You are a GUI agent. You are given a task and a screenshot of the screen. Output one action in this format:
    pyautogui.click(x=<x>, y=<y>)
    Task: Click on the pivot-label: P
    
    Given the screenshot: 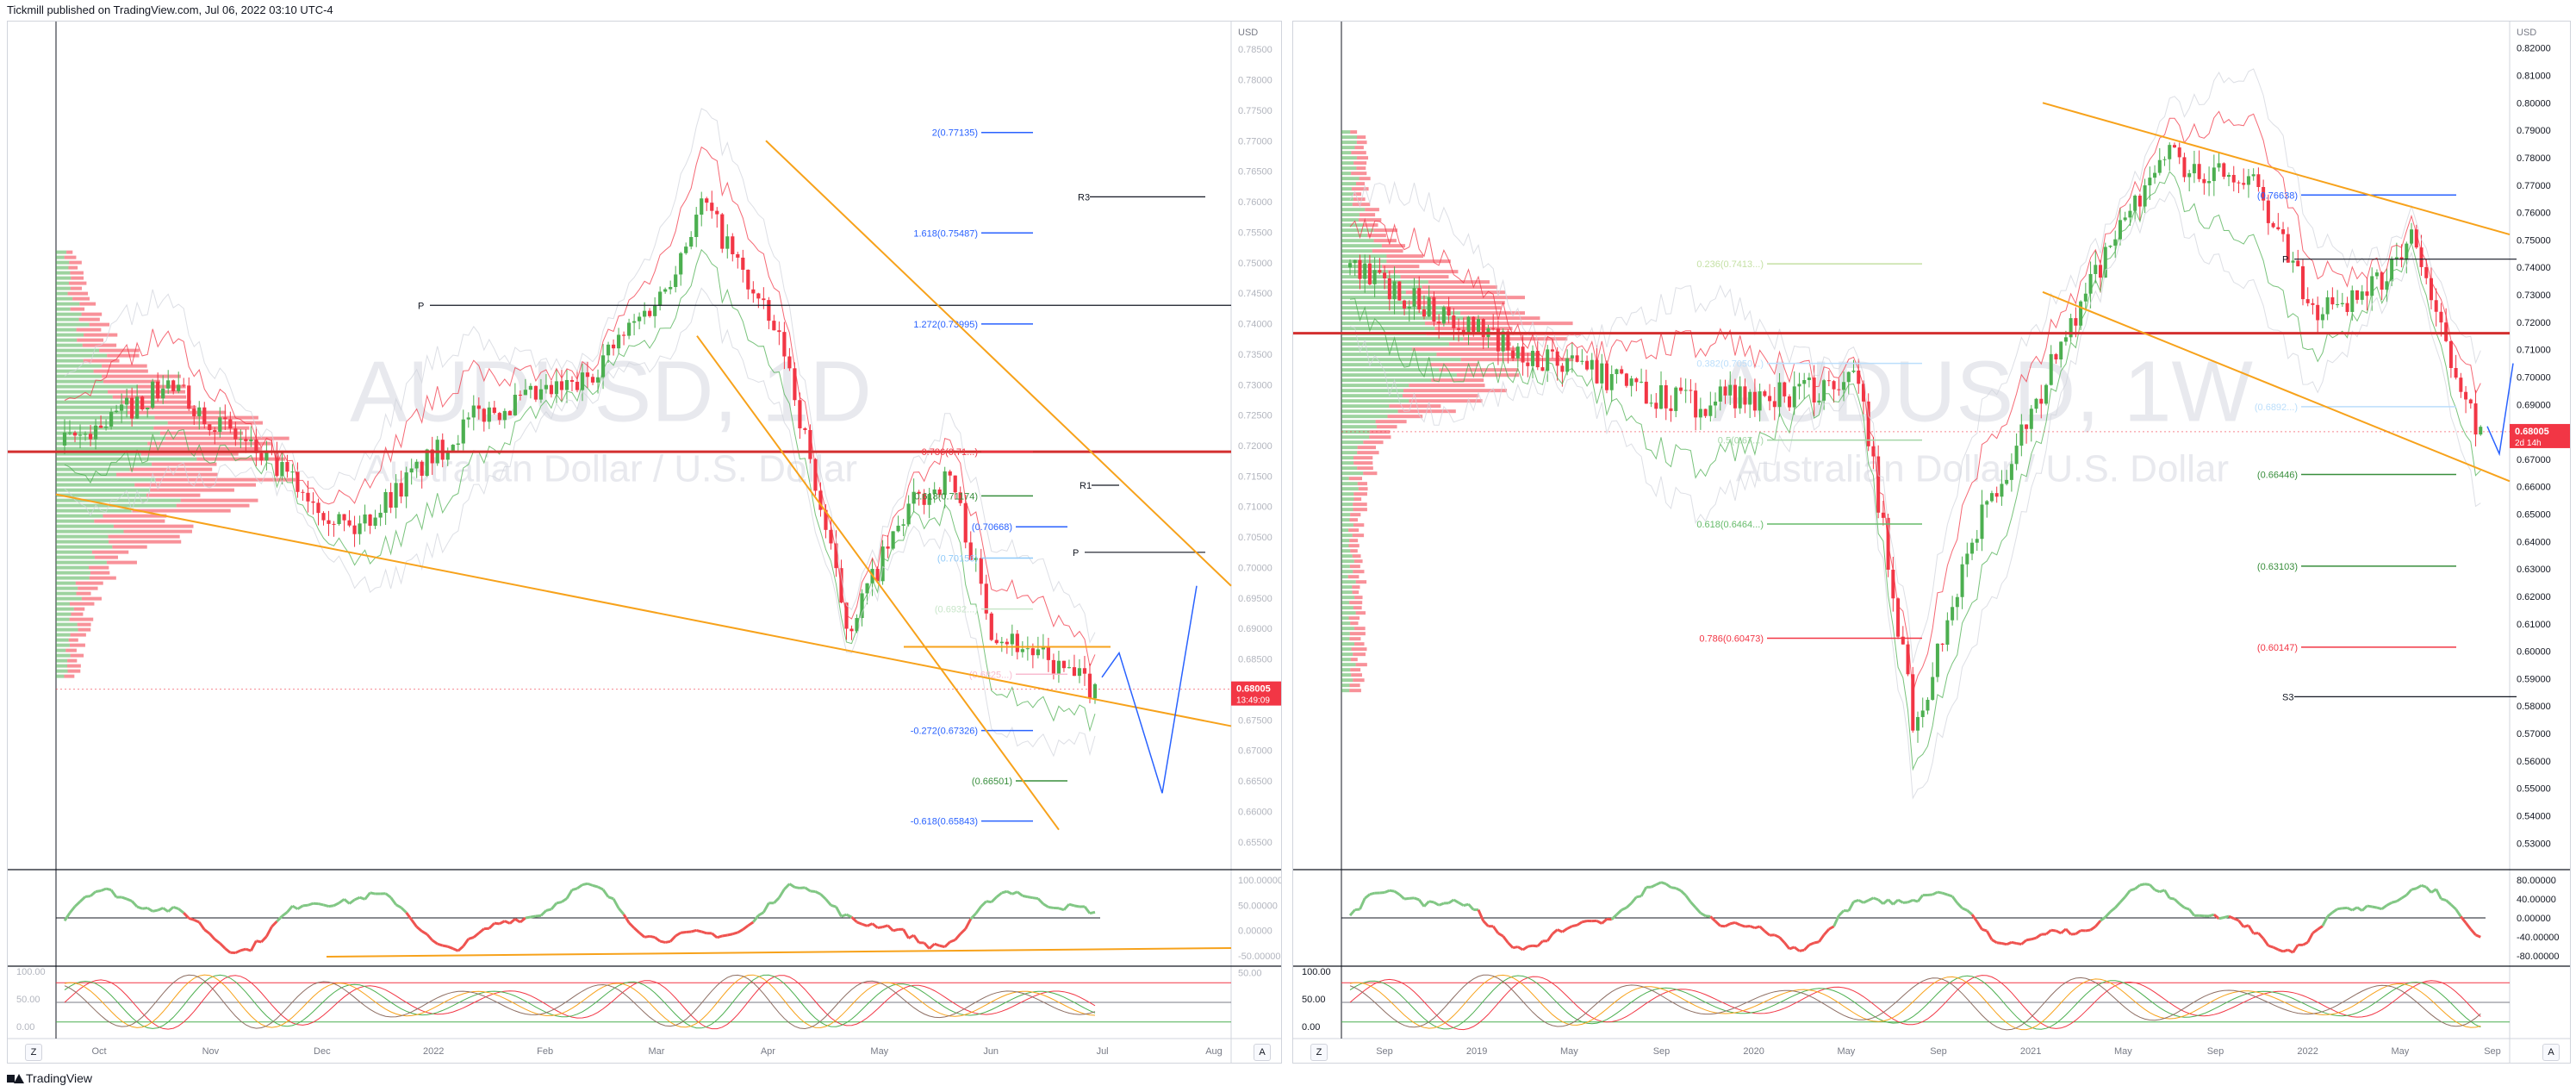 What is the action you would take?
    pyautogui.click(x=1076, y=553)
    